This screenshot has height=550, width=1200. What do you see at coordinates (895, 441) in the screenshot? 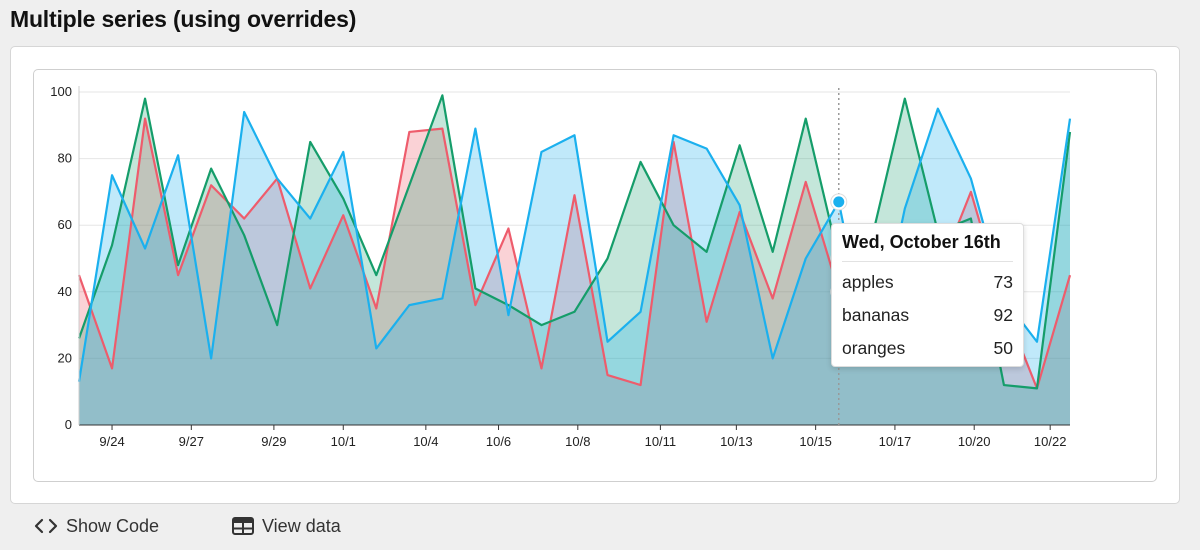
I see `x-tick-label: 10/17` at bounding box center [895, 441].